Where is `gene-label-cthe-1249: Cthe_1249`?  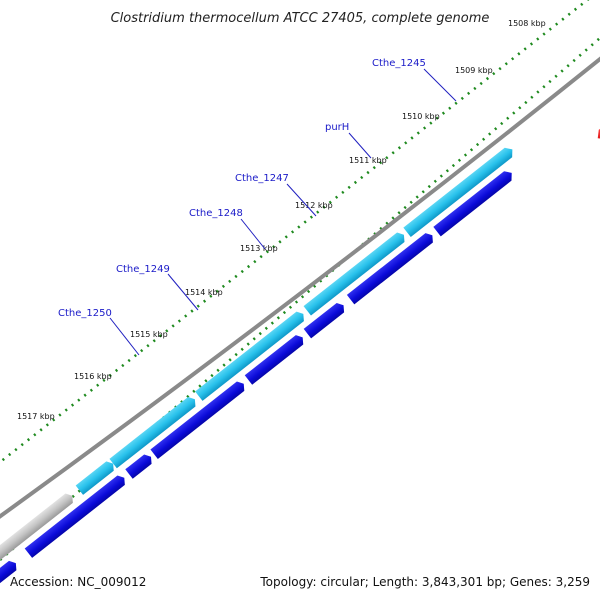
gene-label-cthe-1249: Cthe_1249 is located at coordinates (143, 269).